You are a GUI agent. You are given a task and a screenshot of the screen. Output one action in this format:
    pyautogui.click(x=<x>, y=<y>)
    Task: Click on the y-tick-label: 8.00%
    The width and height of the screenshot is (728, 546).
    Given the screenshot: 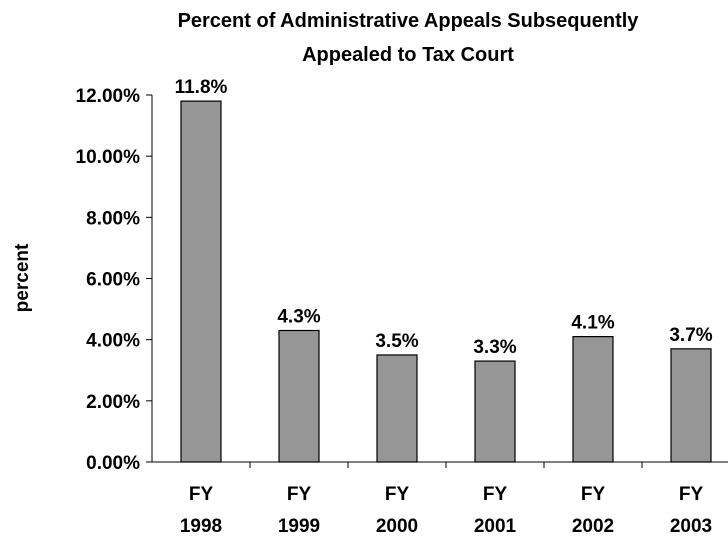 What is the action you would take?
    pyautogui.click(x=113, y=218)
    